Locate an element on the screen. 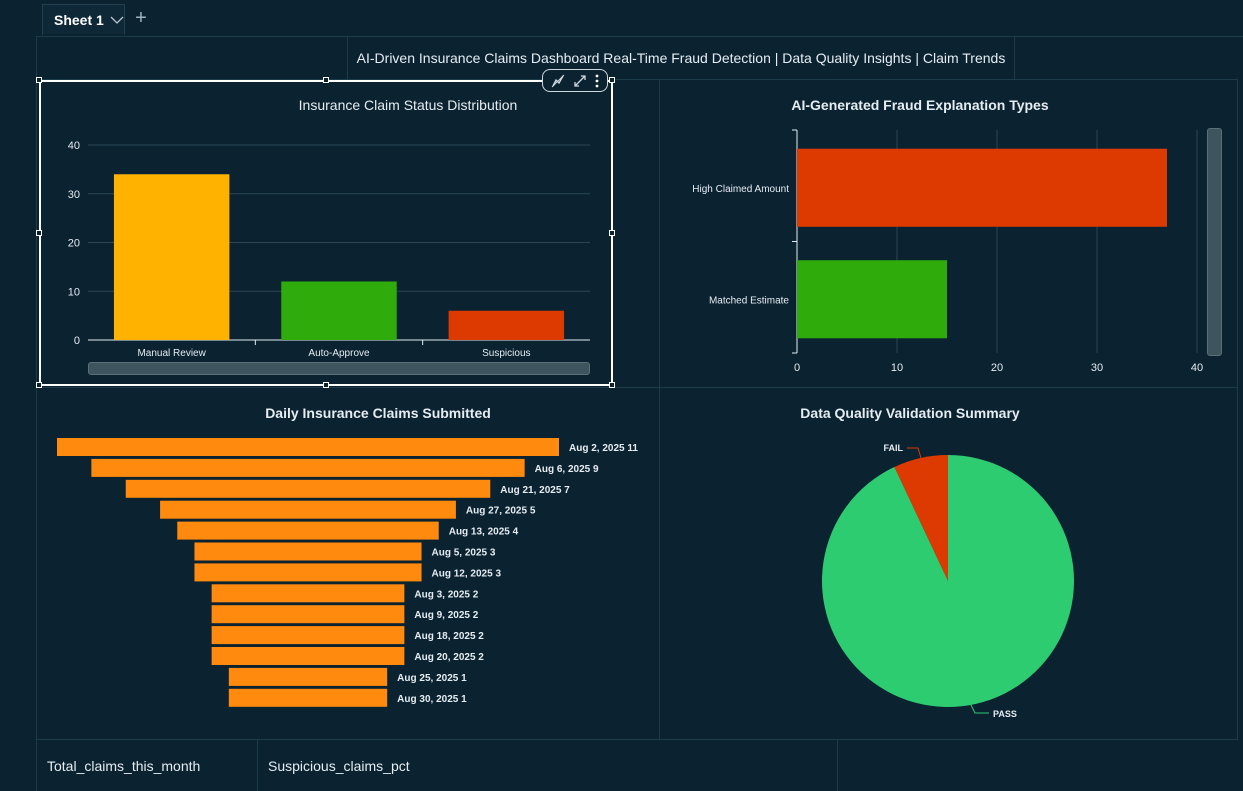 This screenshot has width=1243, height=791. x-tick-label: 40 is located at coordinates (1197, 368).